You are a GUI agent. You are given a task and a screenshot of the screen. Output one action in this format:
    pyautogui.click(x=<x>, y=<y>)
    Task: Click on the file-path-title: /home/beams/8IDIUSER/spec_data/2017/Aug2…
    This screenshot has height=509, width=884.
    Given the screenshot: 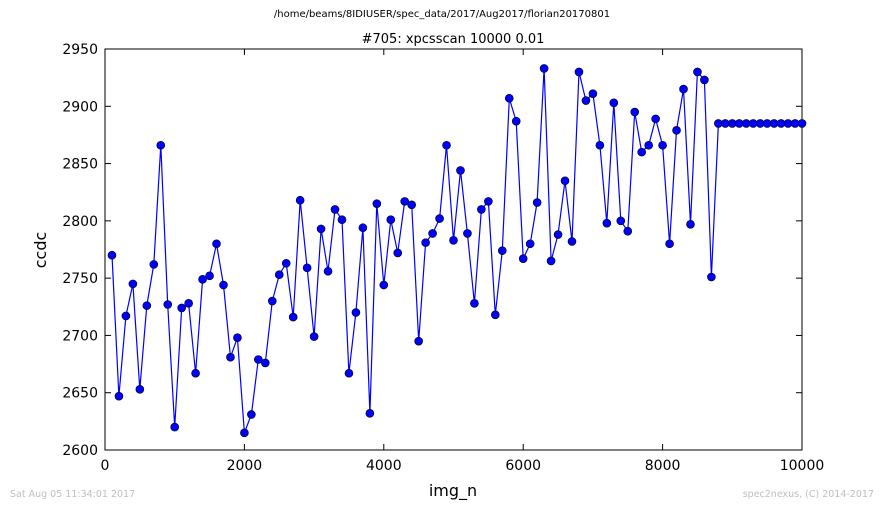 What is the action you would take?
    pyautogui.click(x=442, y=14)
    